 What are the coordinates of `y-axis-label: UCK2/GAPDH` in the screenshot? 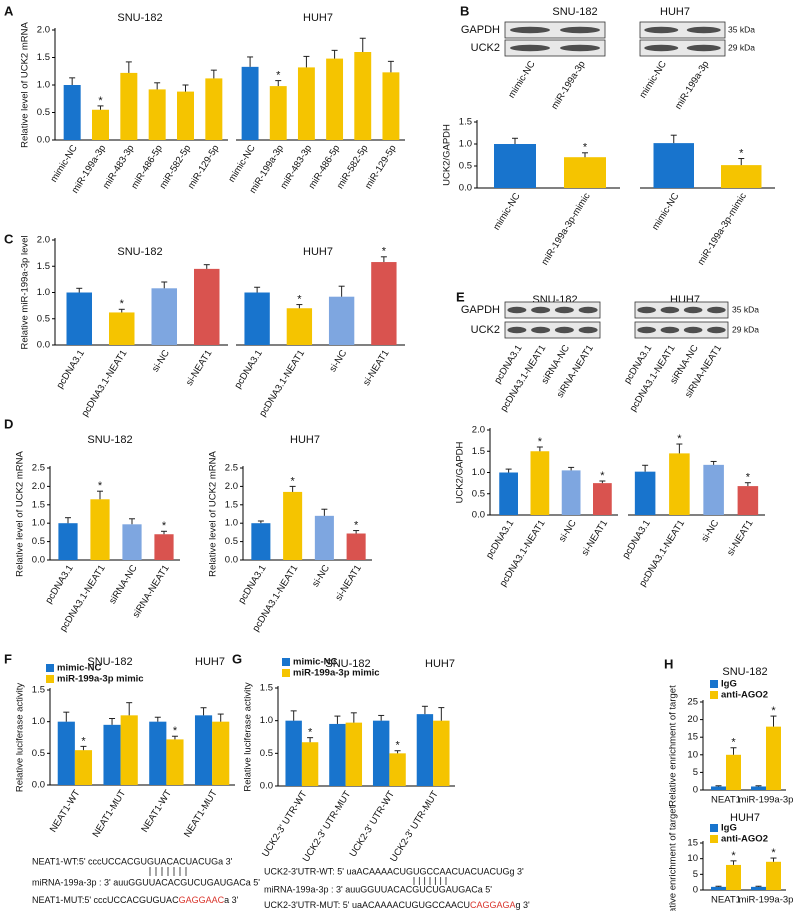 It's located at (447, 155).